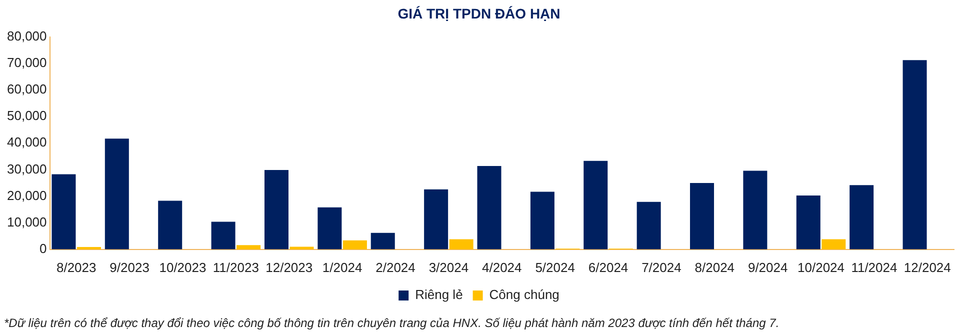 Image resolution: width=964 pixels, height=336 pixels. I want to click on y-tick-label: 60,000, so click(26, 89).